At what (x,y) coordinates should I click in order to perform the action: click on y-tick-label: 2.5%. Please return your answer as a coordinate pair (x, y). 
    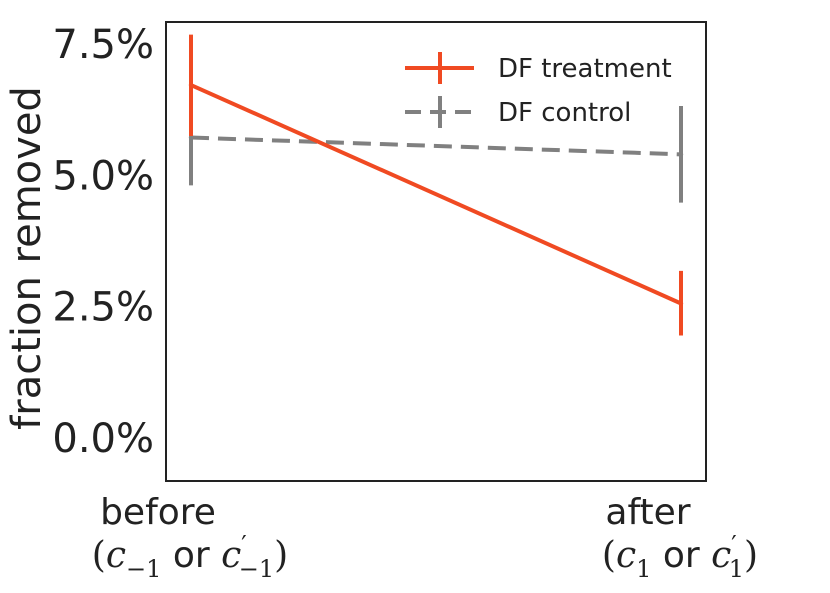
    Looking at the image, I should click on (103, 308).